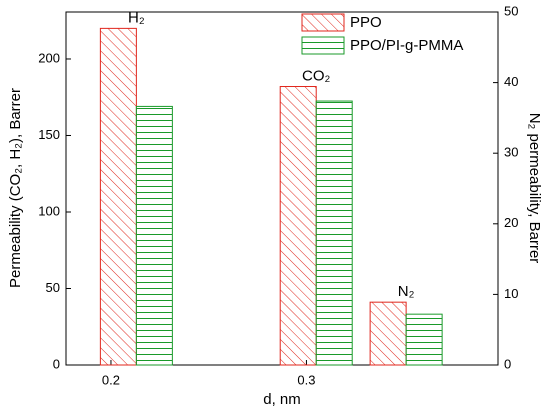 This screenshot has width=550, height=413. What do you see at coordinates (282, 399) in the screenshot?
I see `x-axis-label: d, nm` at bounding box center [282, 399].